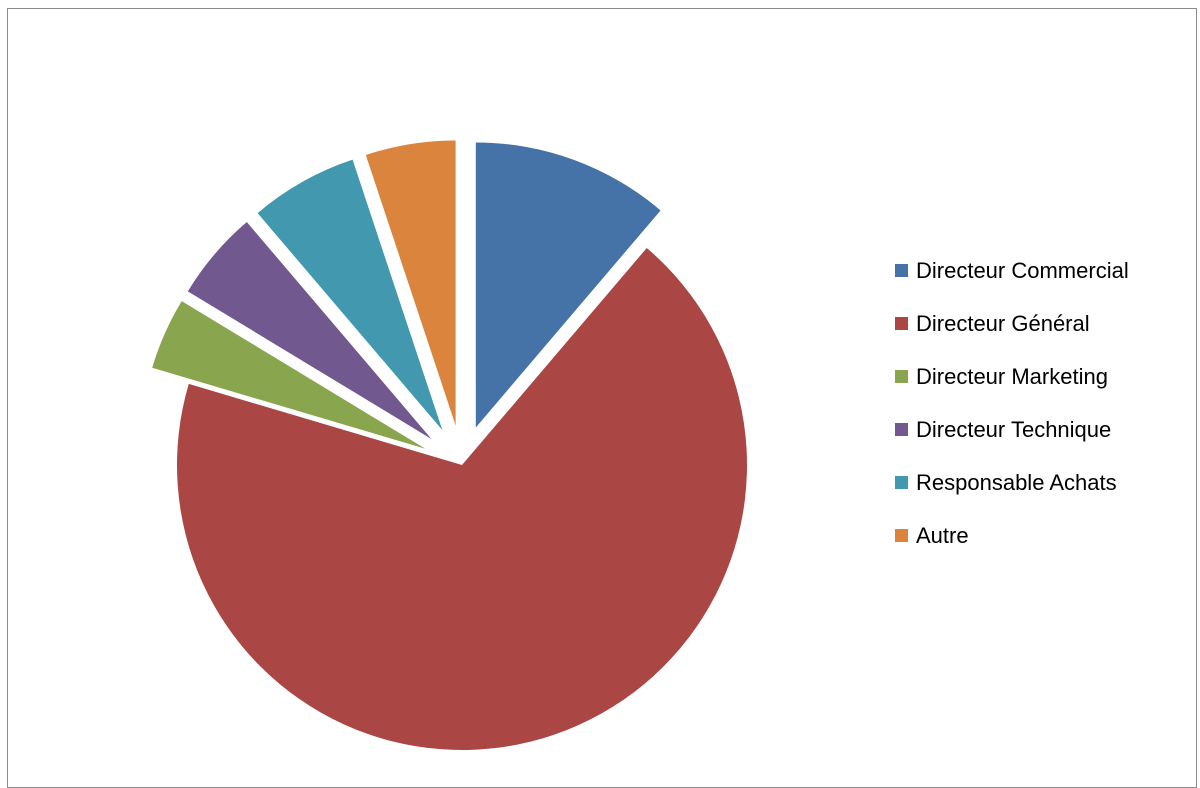  I want to click on legend-label: Directeur Commercial, so click(1022, 270).